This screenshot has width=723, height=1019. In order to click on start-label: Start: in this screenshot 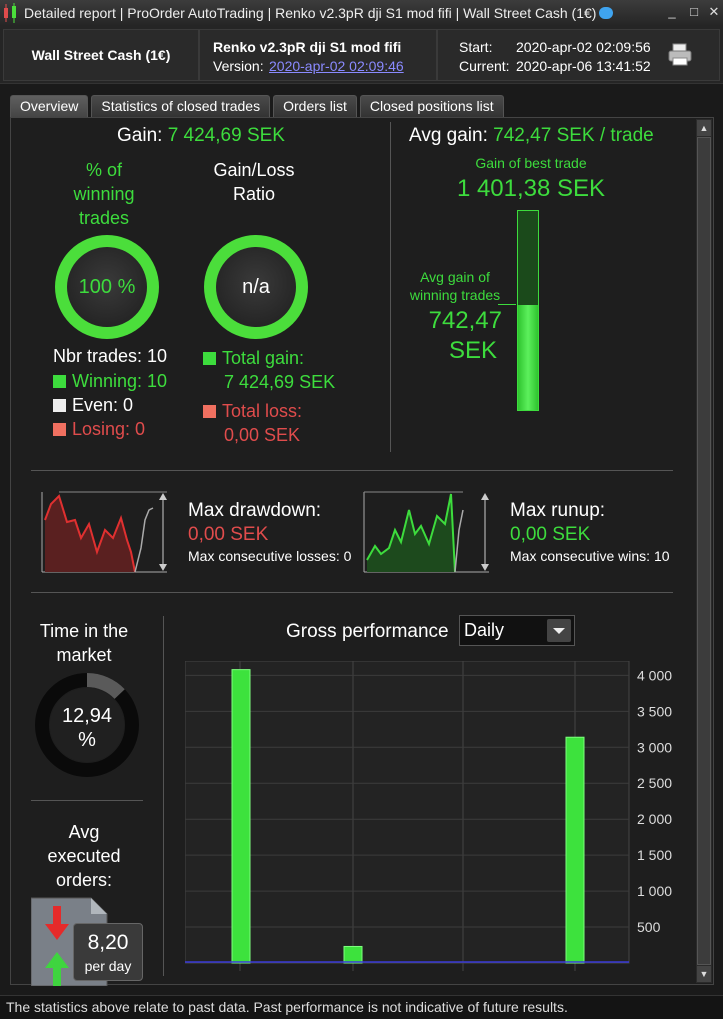, I will do `click(476, 47)`.